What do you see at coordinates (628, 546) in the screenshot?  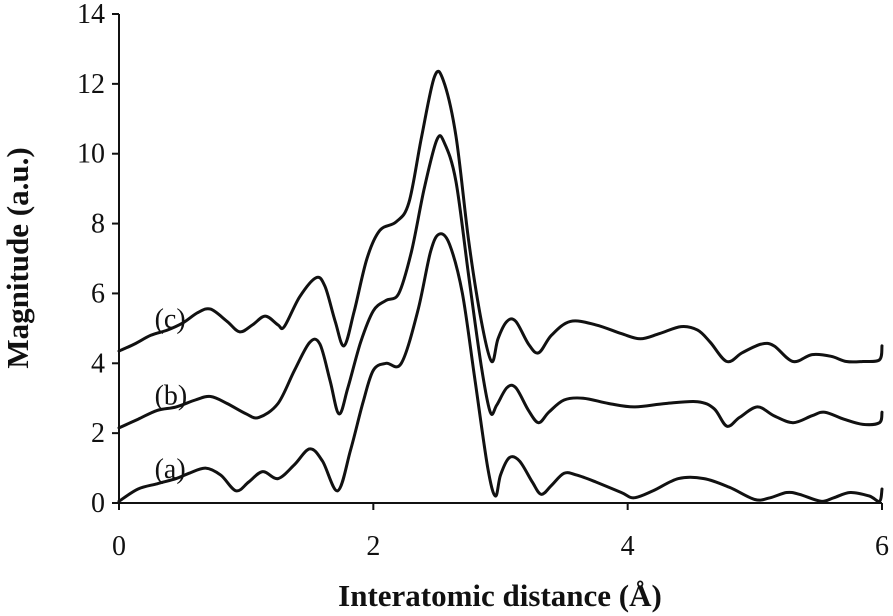 I see `x-tick-label: 4` at bounding box center [628, 546].